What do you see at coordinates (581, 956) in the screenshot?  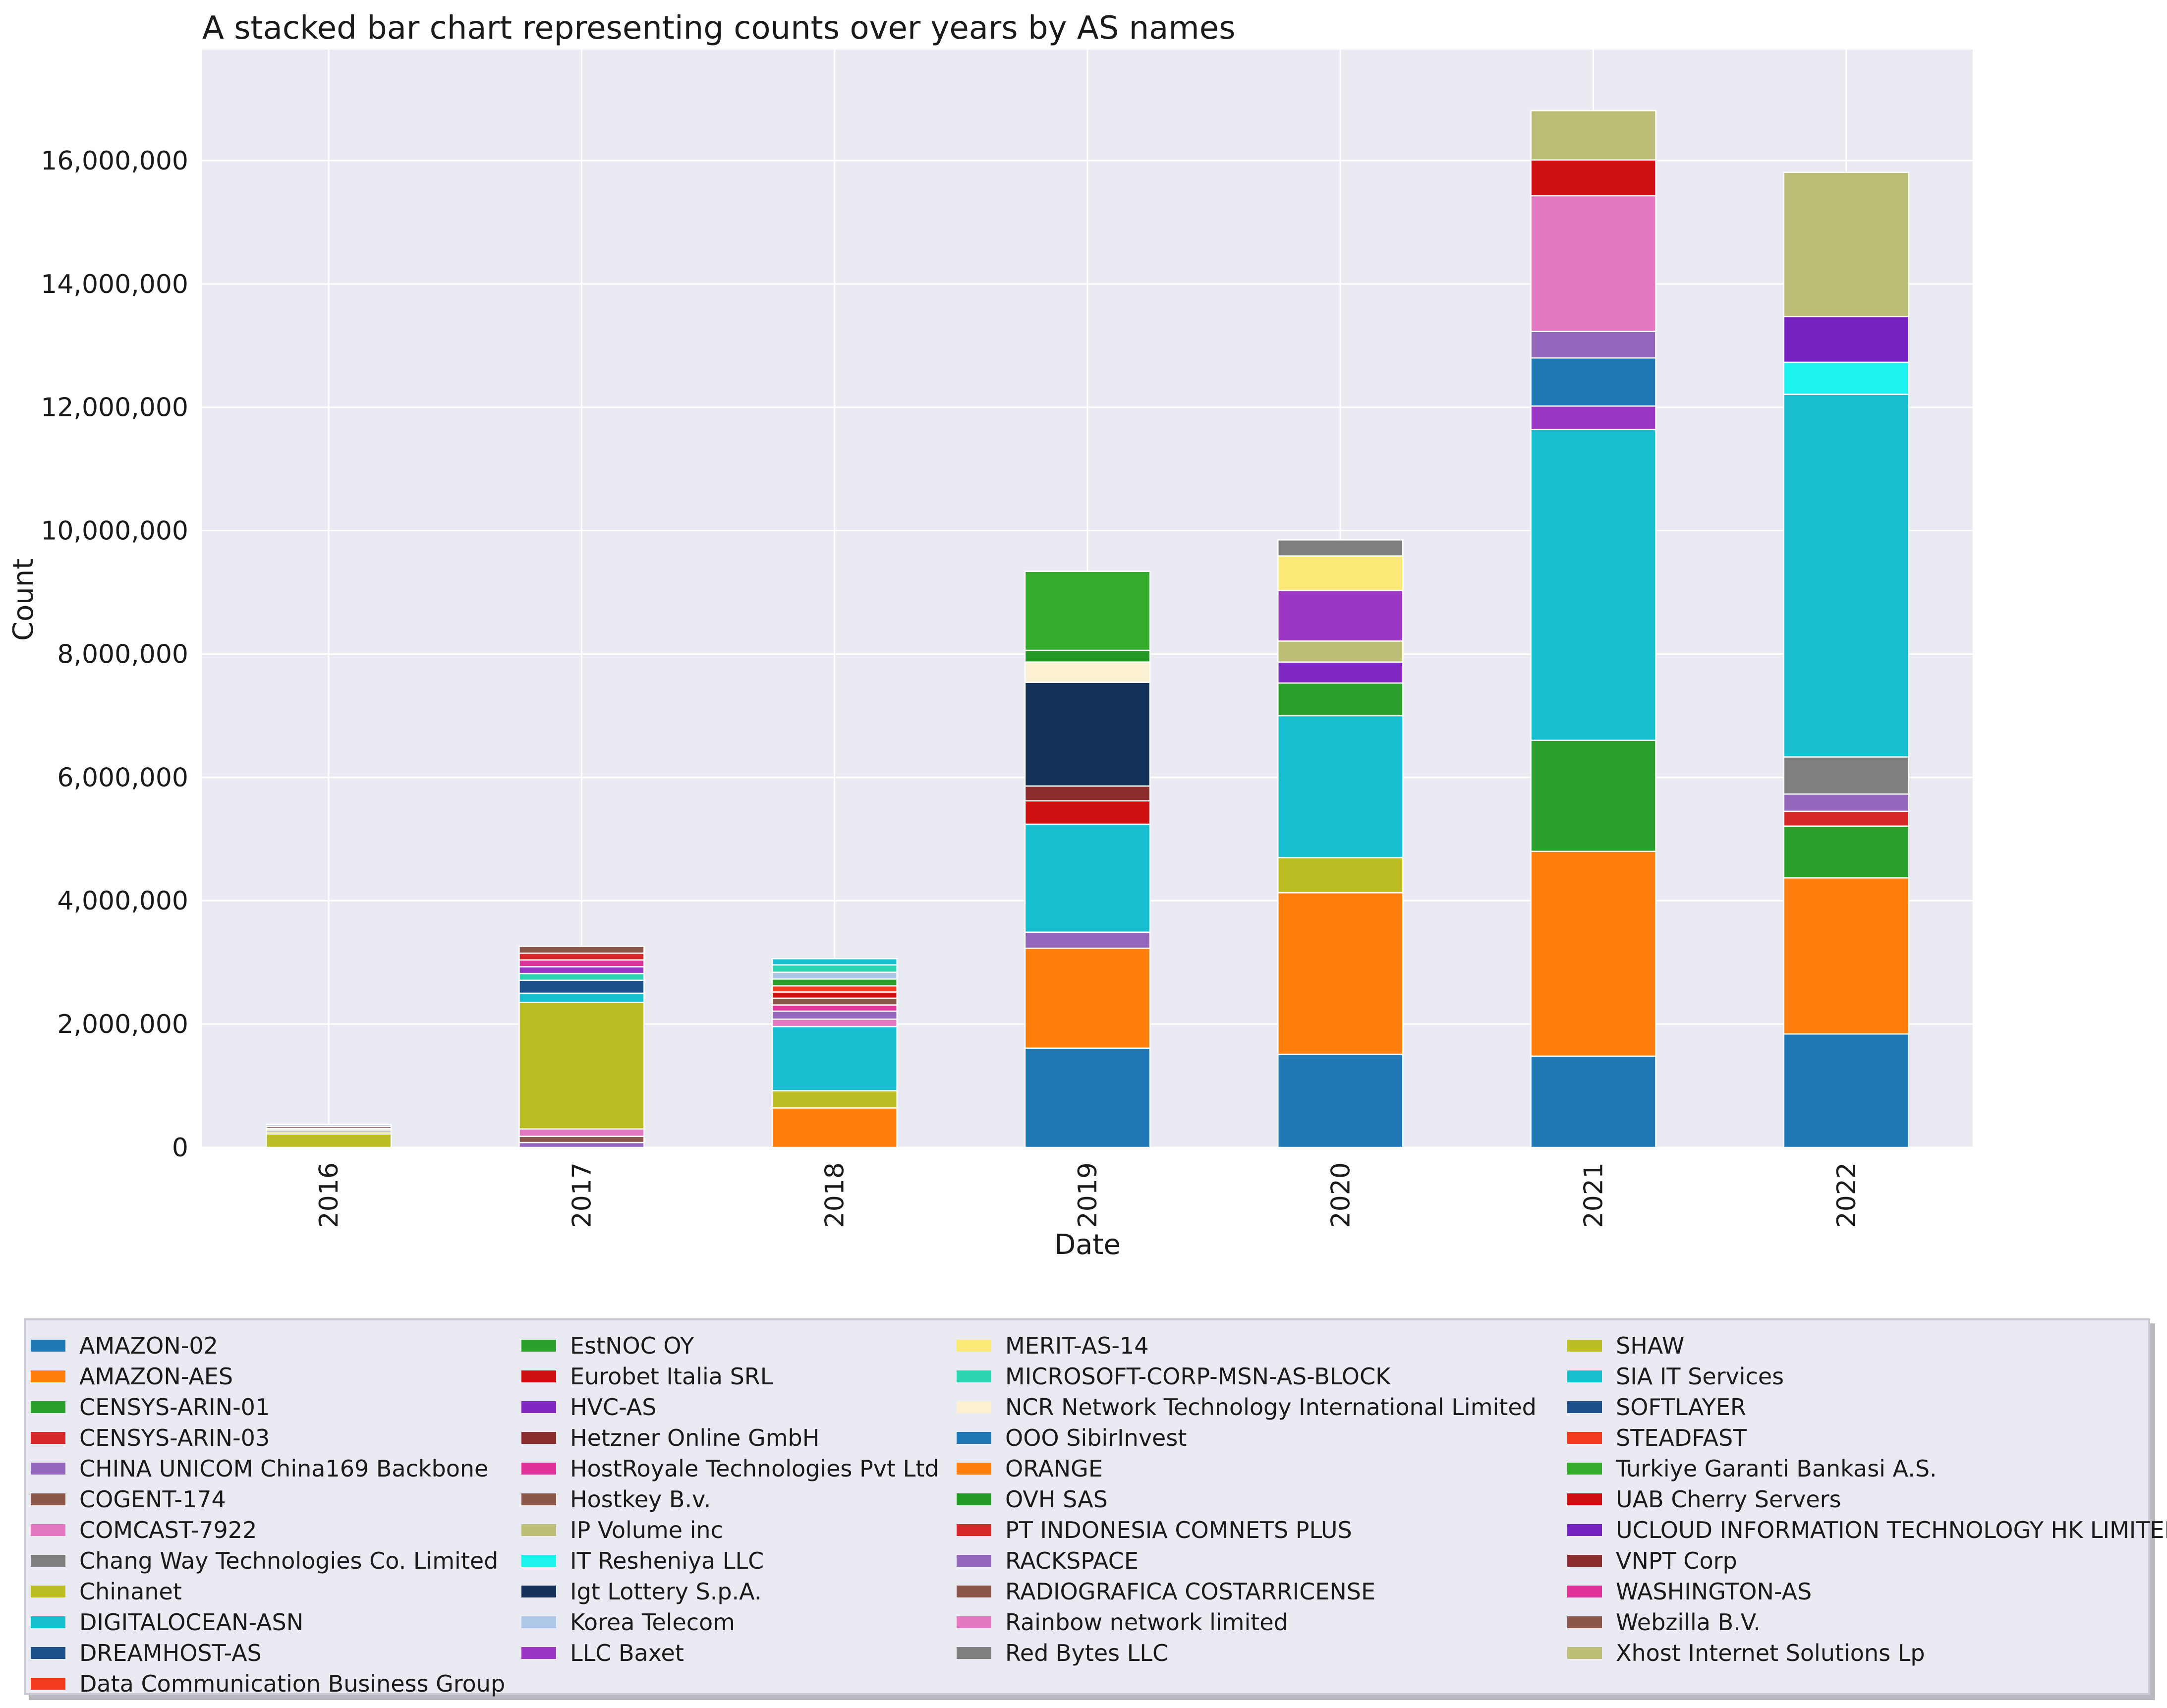 I see `bar-segment: other 2017` at bounding box center [581, 956].